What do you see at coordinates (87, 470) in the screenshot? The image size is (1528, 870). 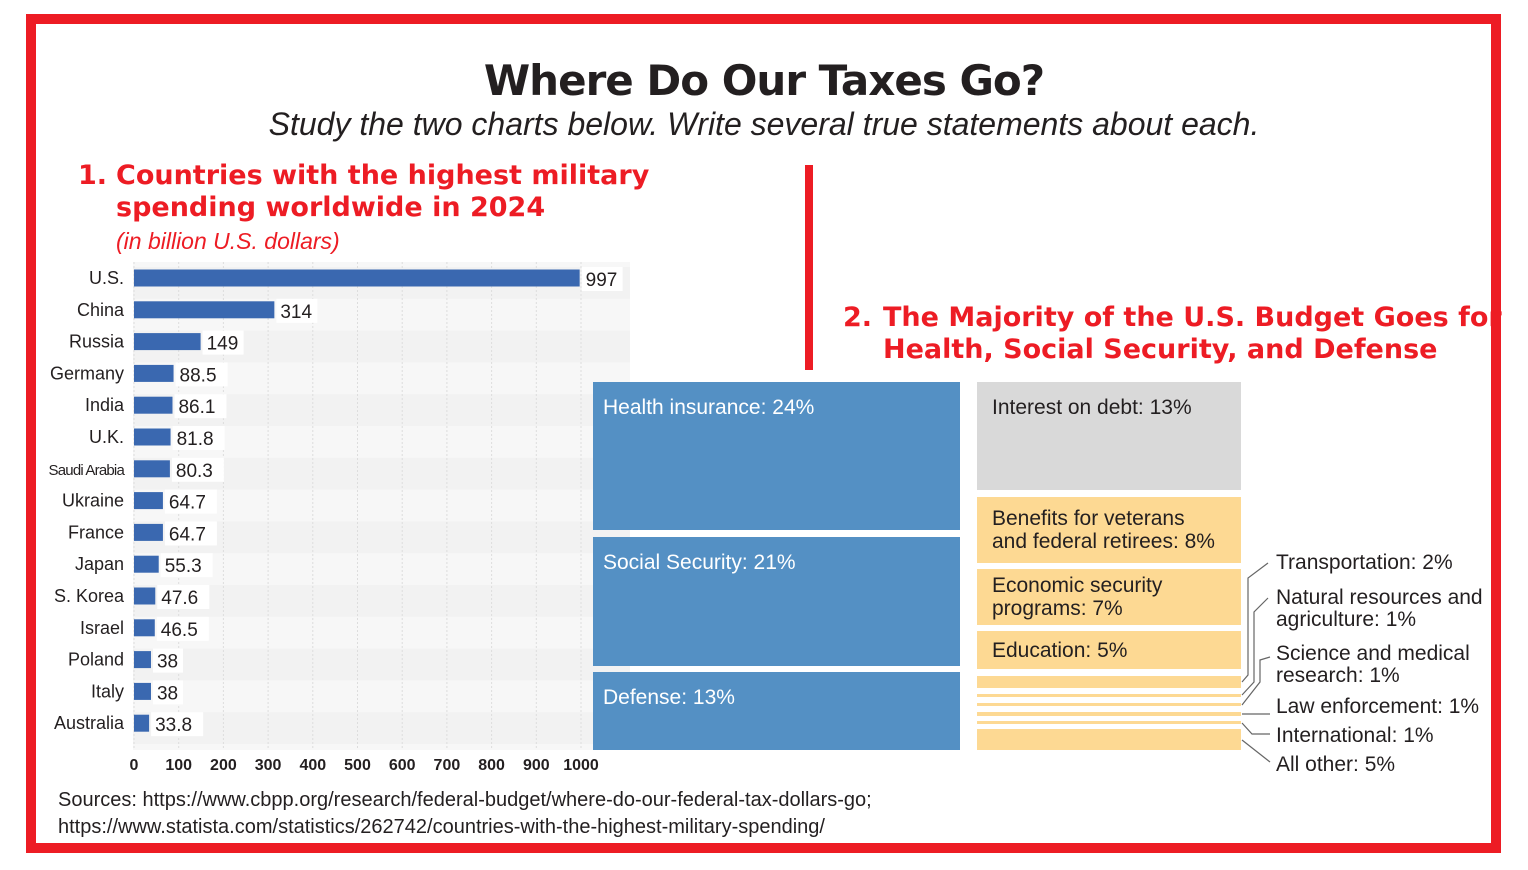 I see `category-label: Saudi Arabia` at bounding box center [87, 470].